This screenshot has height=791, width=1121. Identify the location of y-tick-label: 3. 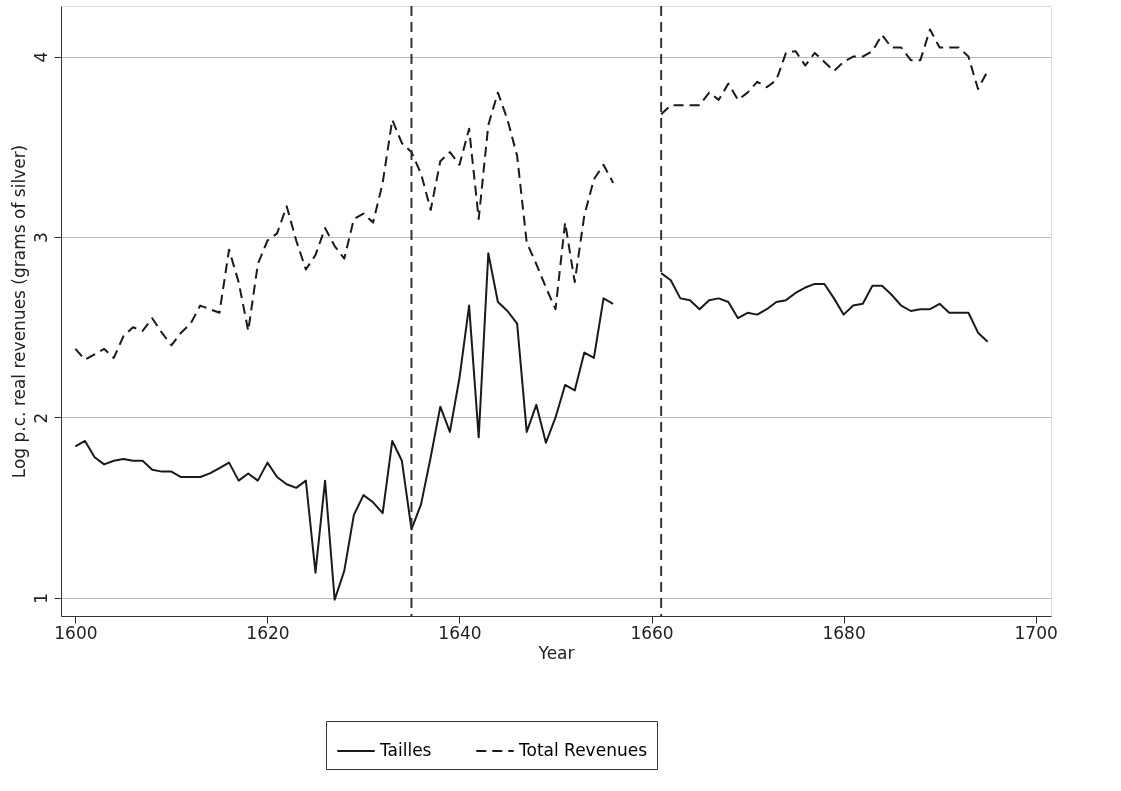
(40, 237).